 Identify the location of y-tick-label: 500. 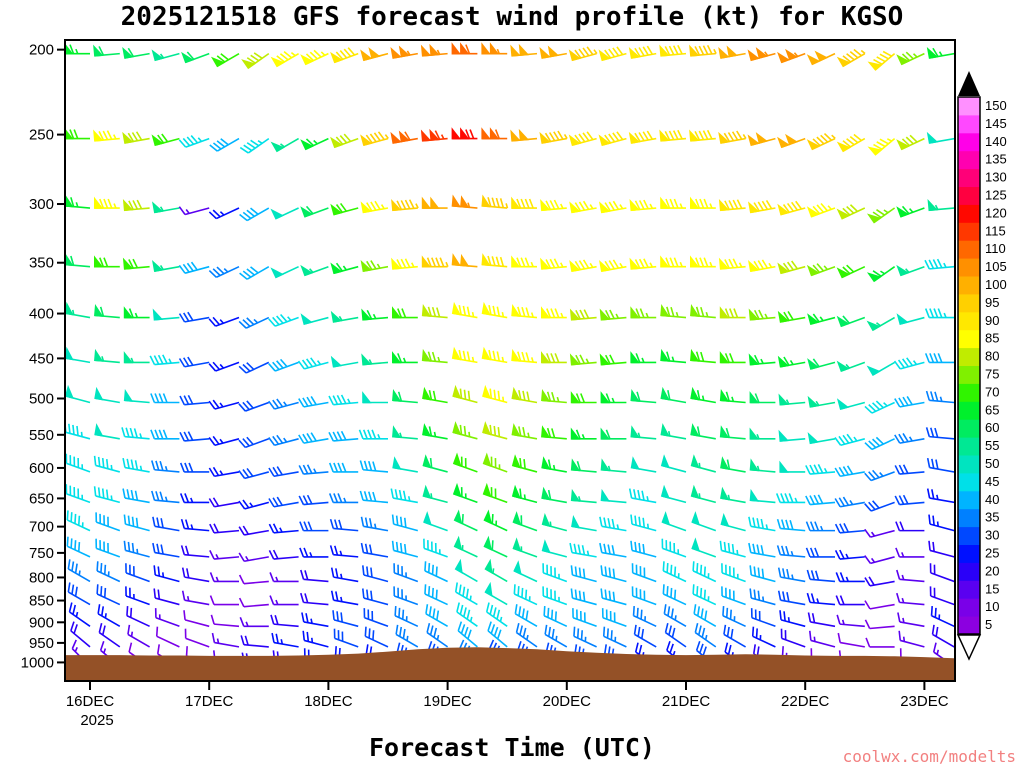
(41, 399).